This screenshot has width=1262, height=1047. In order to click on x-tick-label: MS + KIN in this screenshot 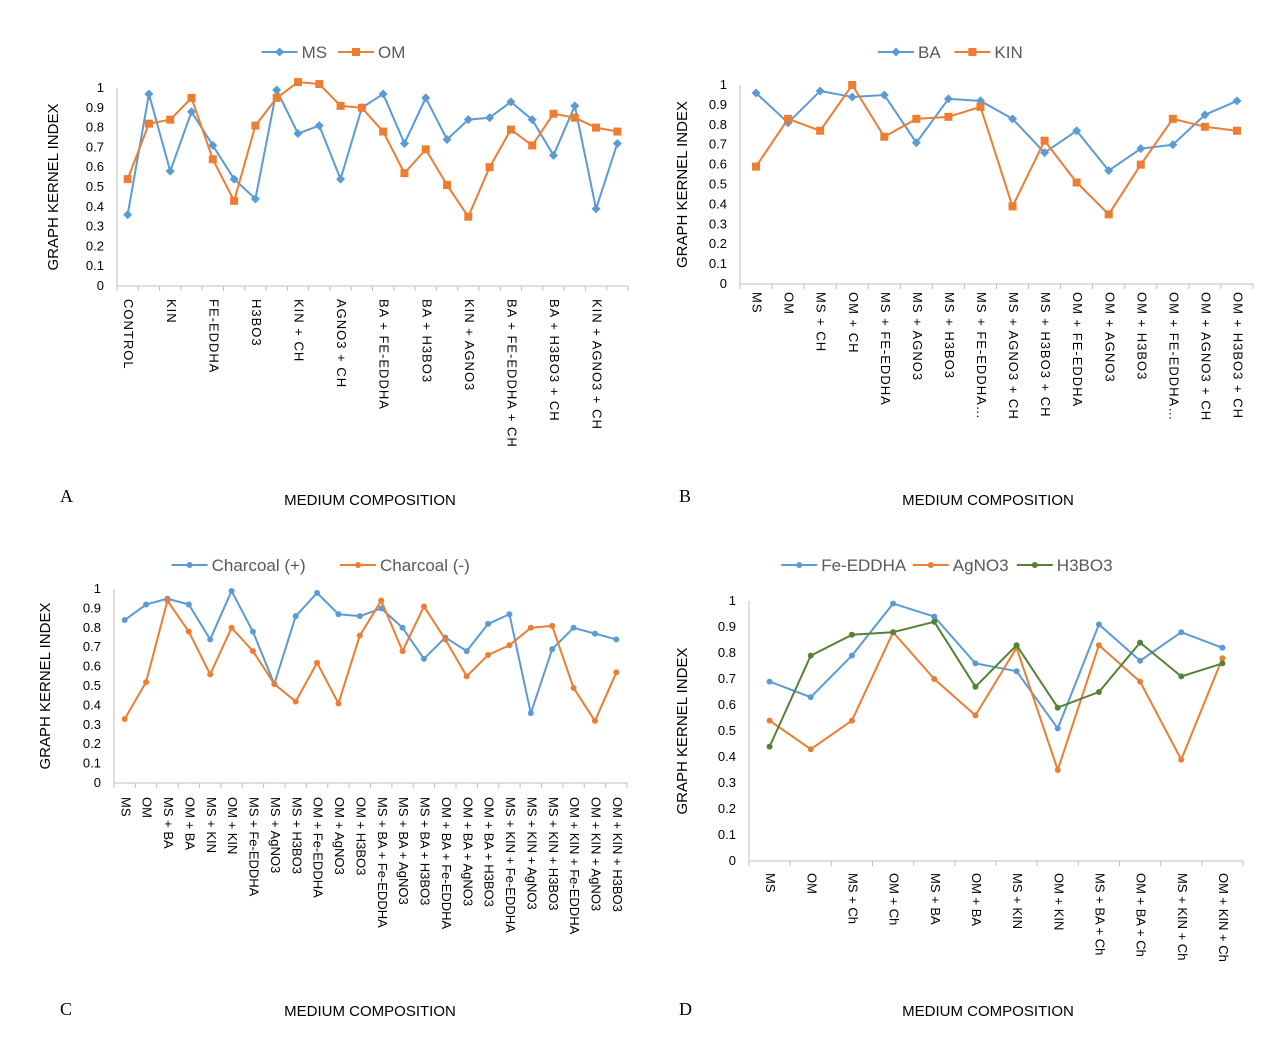, I will do `click(211, 825)`.